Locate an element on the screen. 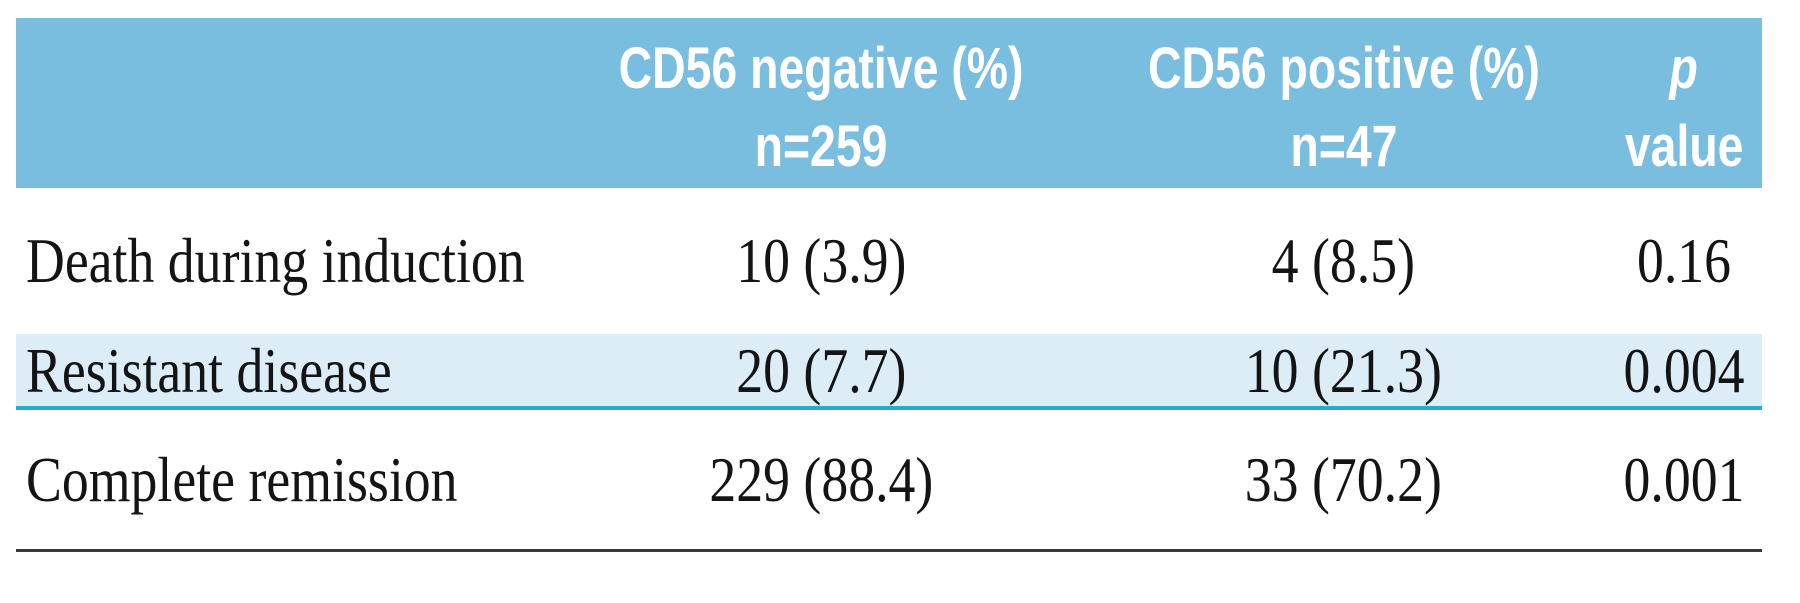 This screenshot has width=1800, height=603. header-cd56-positive-n: n=47 is located at coordinates (1343, 146).